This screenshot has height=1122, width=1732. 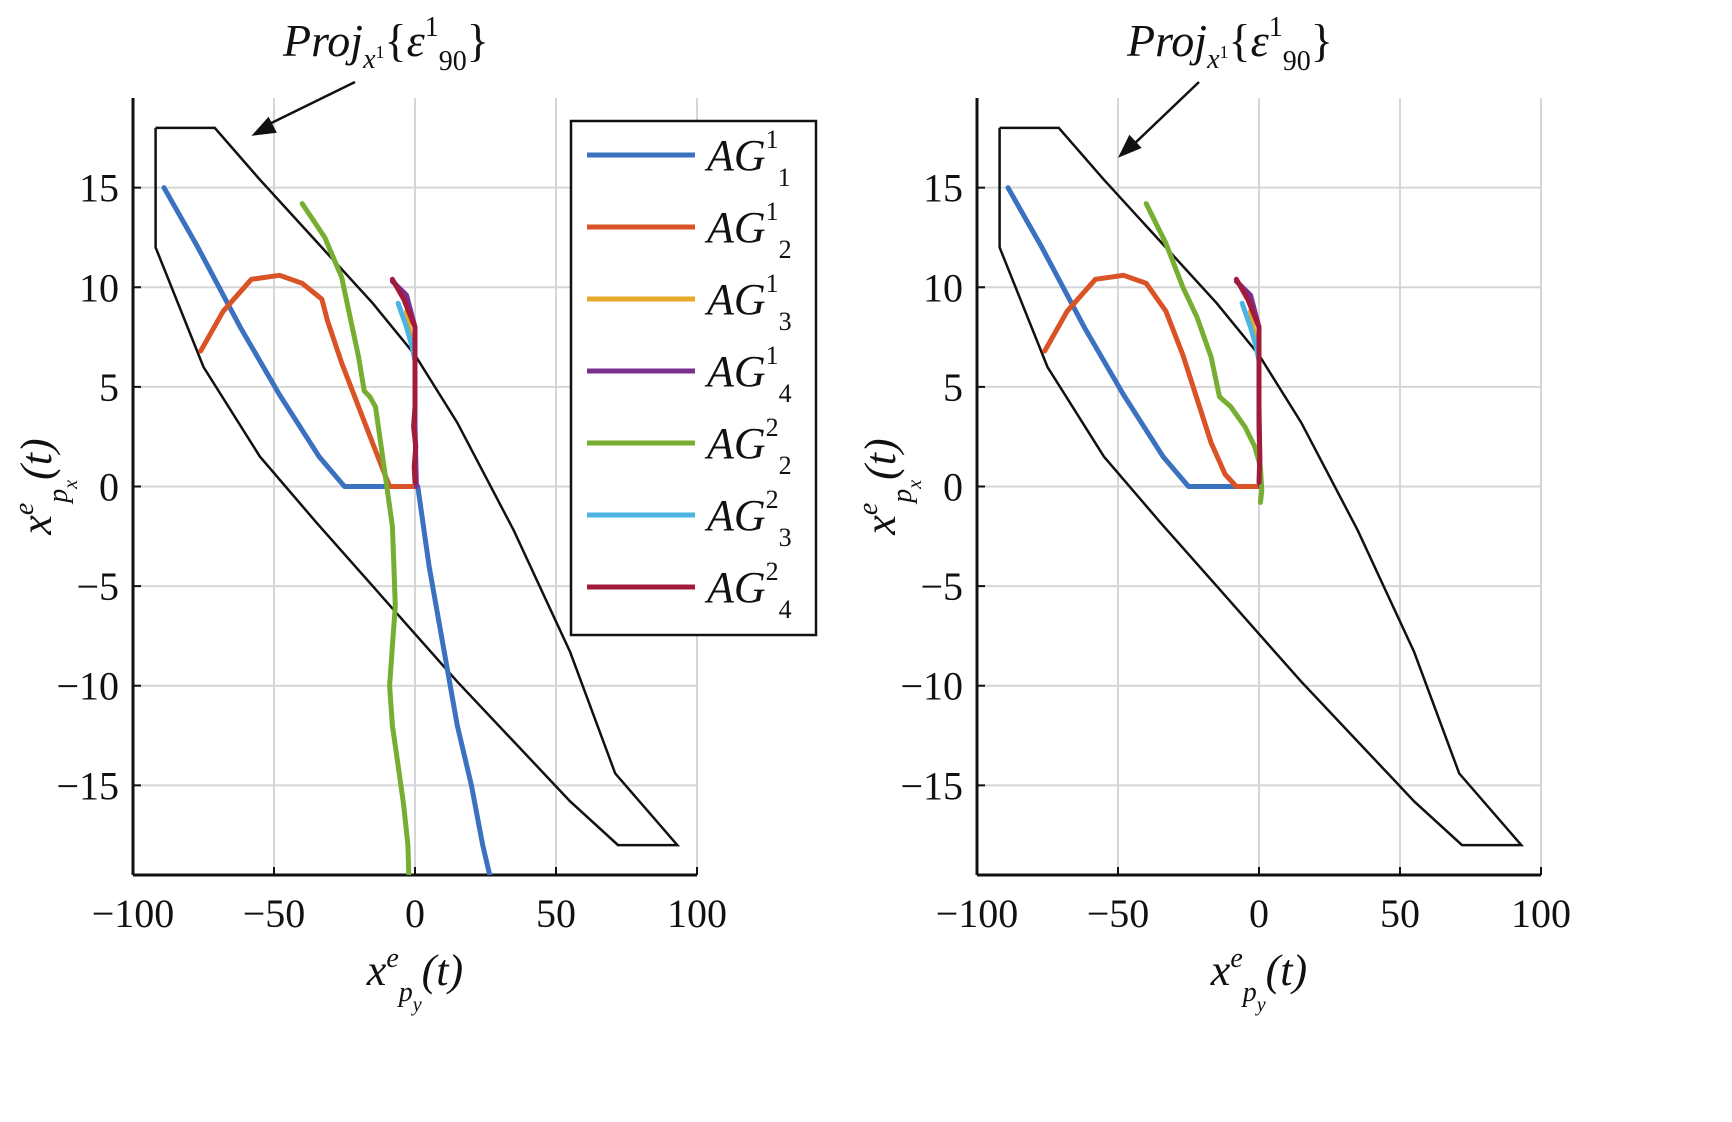 I want to click on legend-entry-0: AG11, so click(x=747, y=158).